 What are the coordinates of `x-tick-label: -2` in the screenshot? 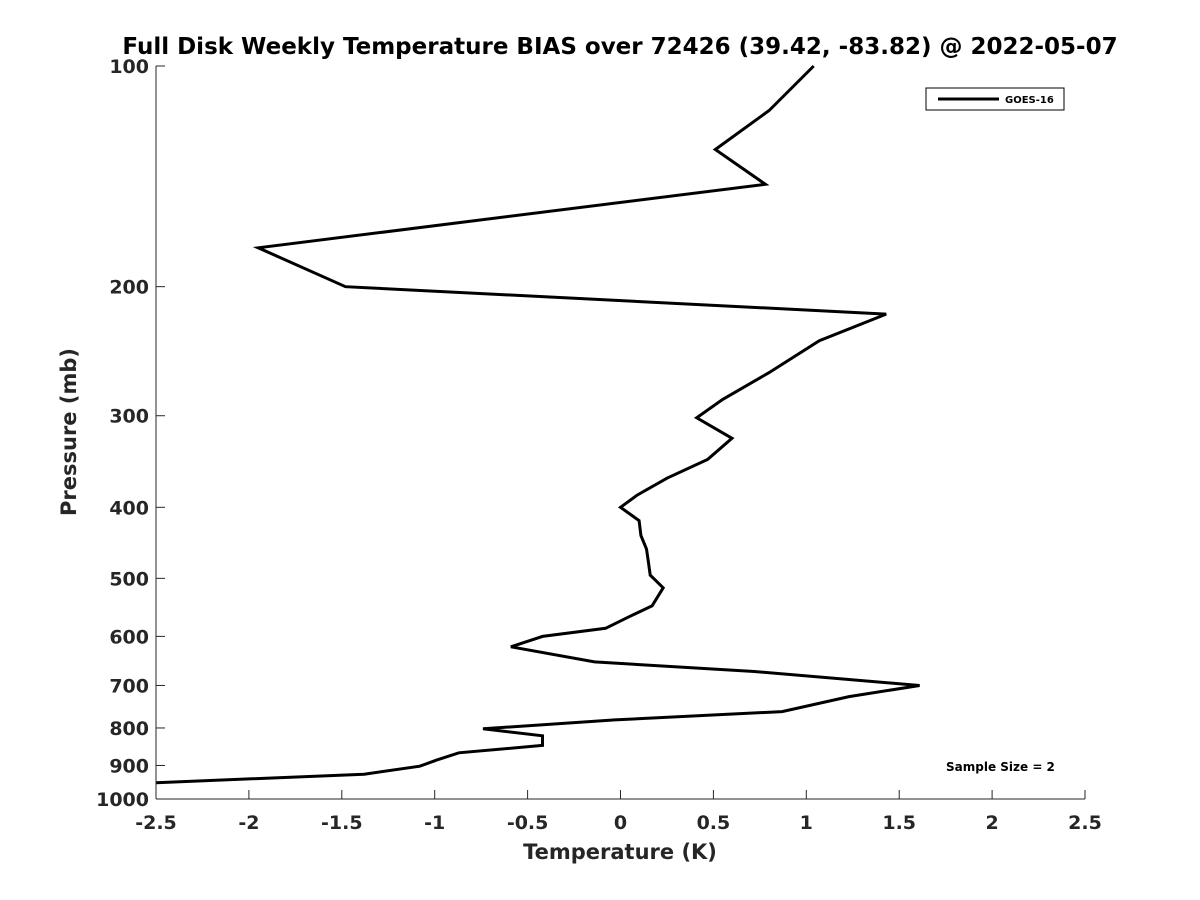 It's located at (248, 823).